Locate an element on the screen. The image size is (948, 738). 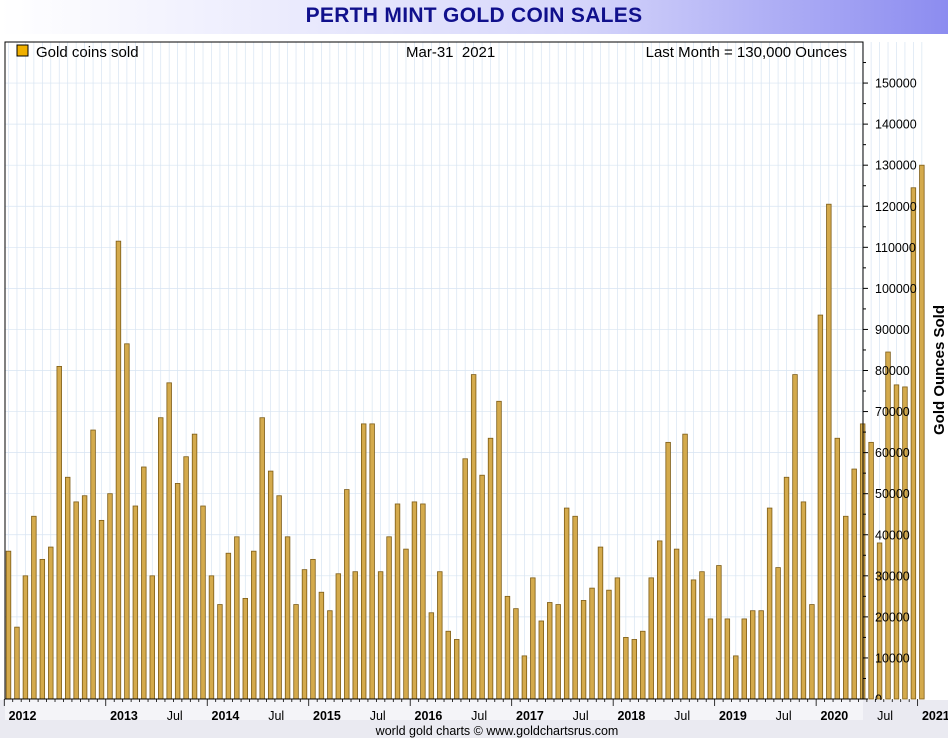
y-tick-label: 100000 is located at coordinates (896, 289).